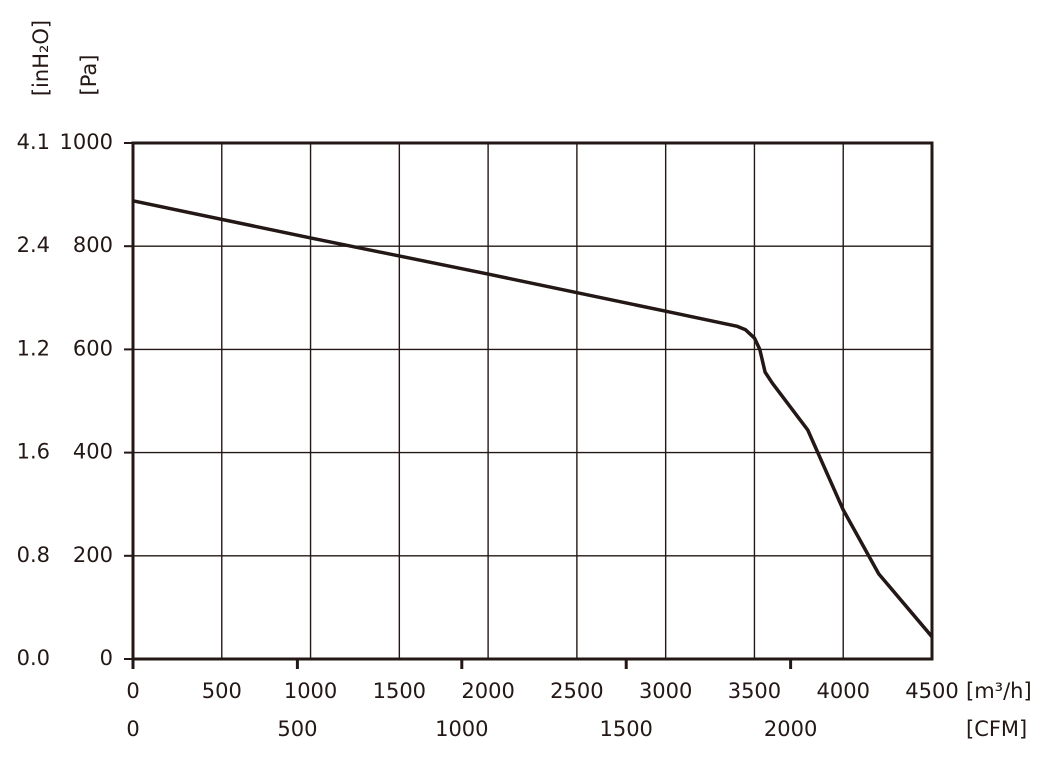 The width and height of the screenshot is (1050, 759). What do you see at coordinates (310, 691) in the screenshot?
I see `x-tick-label: 1000` at bounding box center [310, 691].